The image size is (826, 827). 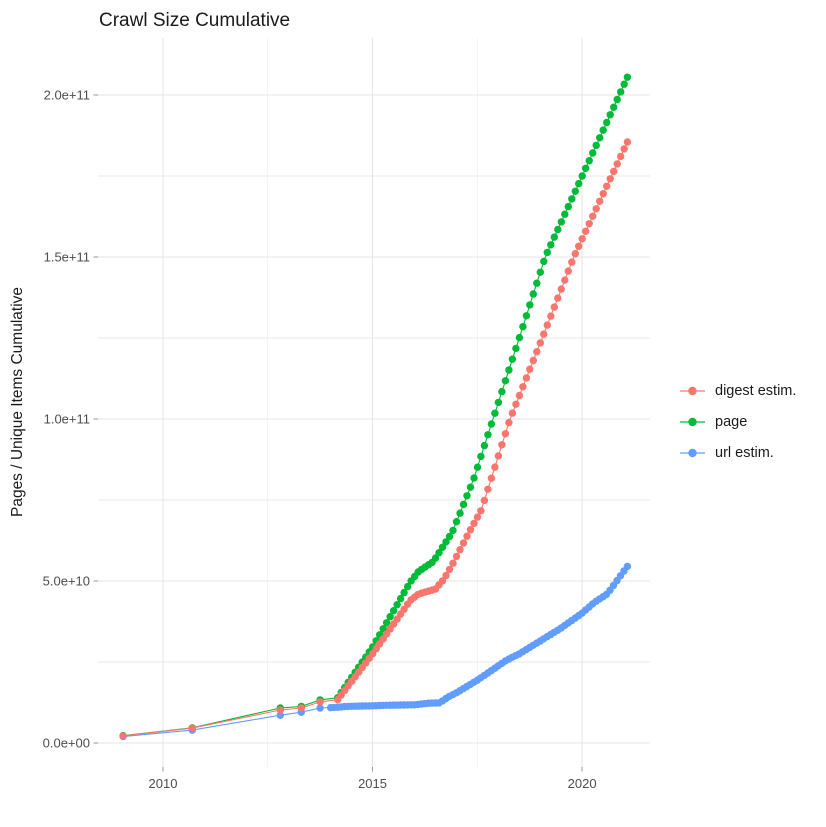 What do you see at coordinates (582, 783) in the screenshot?
I see `x-axis-tick-label: 2020` at bounding box center [582, 783].